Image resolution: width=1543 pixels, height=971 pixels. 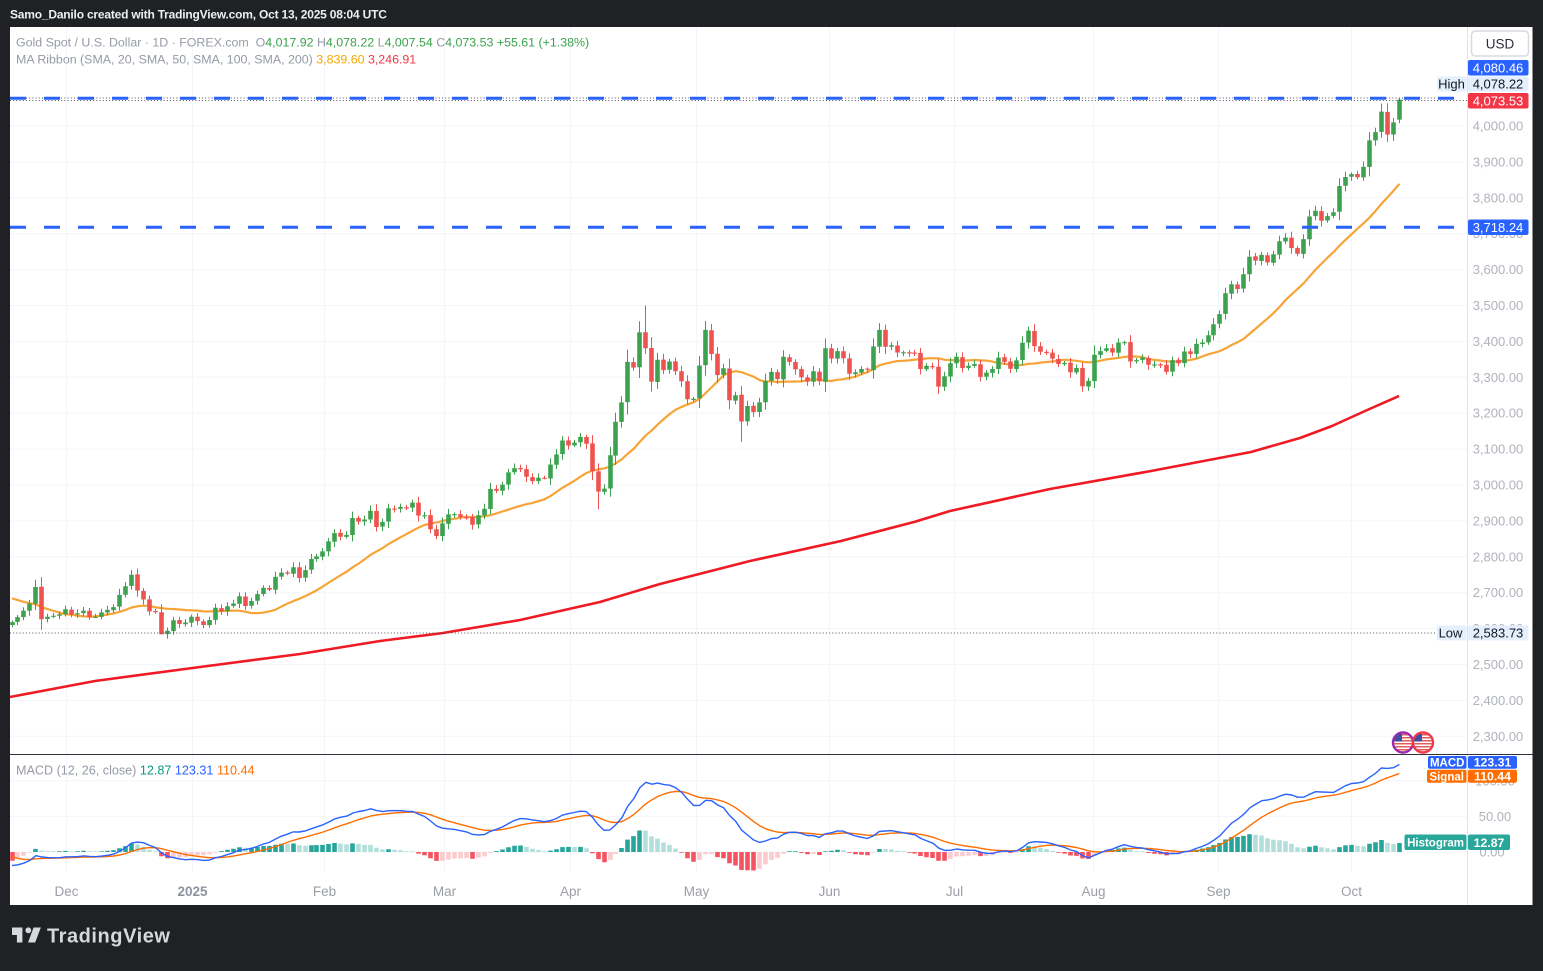 What do you see at coordinates (1489, 843) in the screenshot?
I see `svg-text: 12.87` at bounding box center [1489, 843].